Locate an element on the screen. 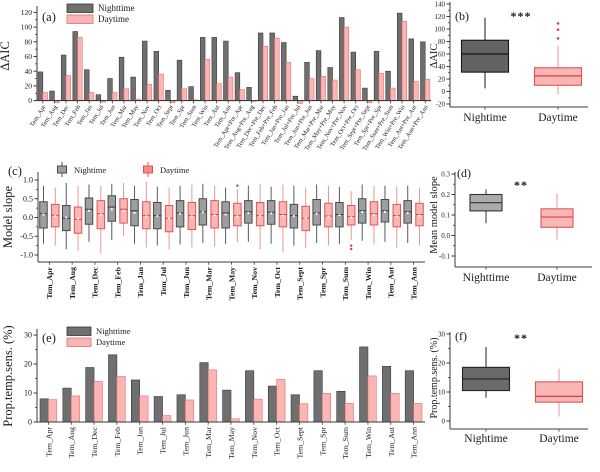 The height and width of the screenshot is (472, 600). y-tick-label: 10 is located at coordinates (442, 393).